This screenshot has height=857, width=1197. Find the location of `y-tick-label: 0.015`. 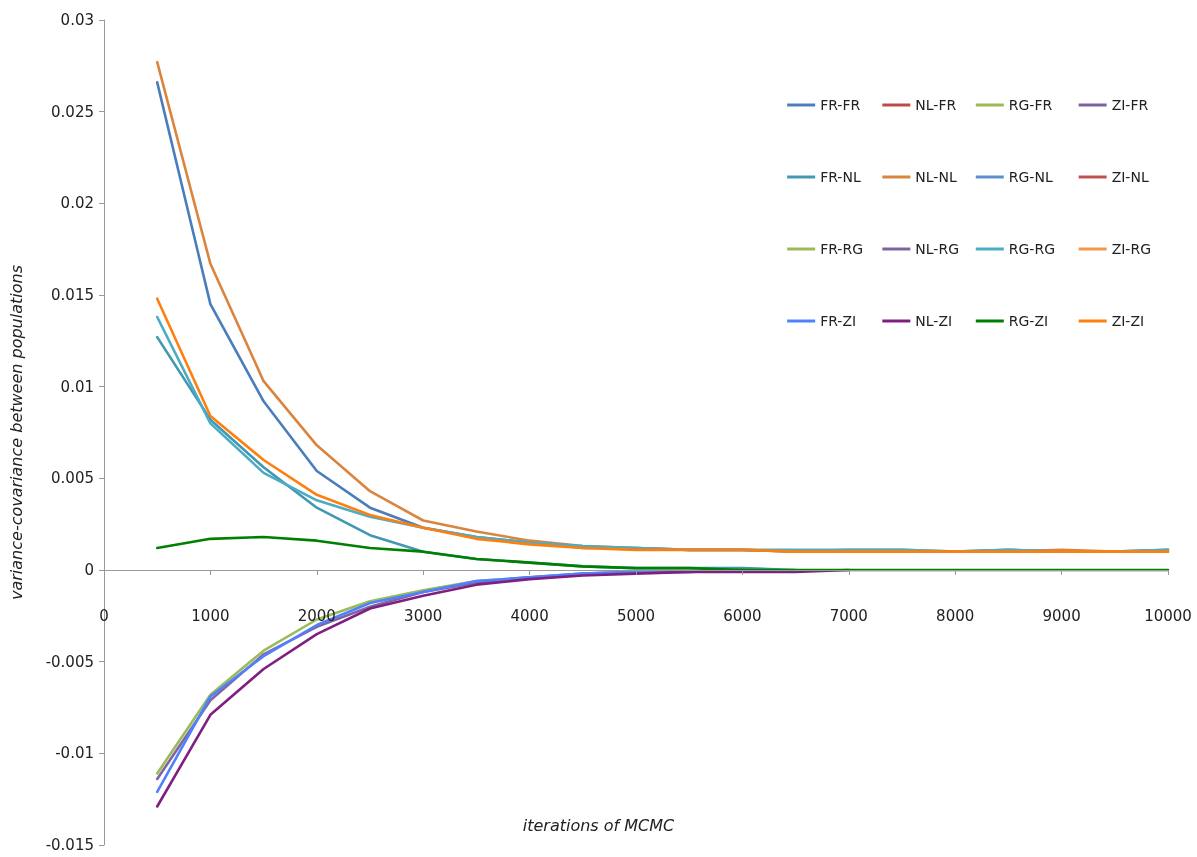

y-tick-label: 0.015 is located at coordinates (72, 295).